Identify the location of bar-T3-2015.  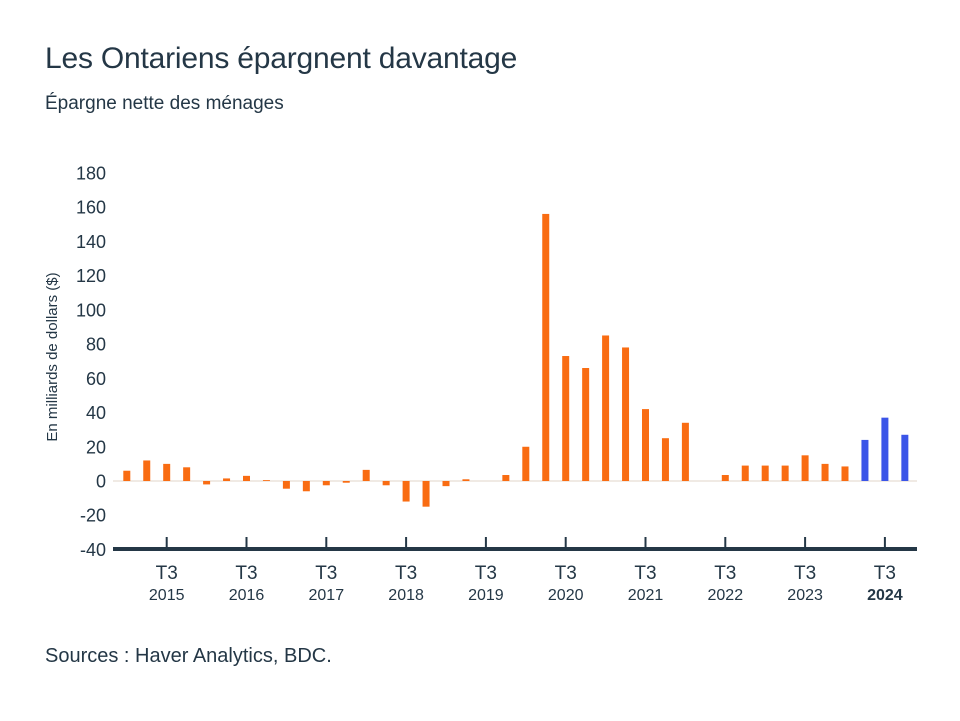
(167, 472).